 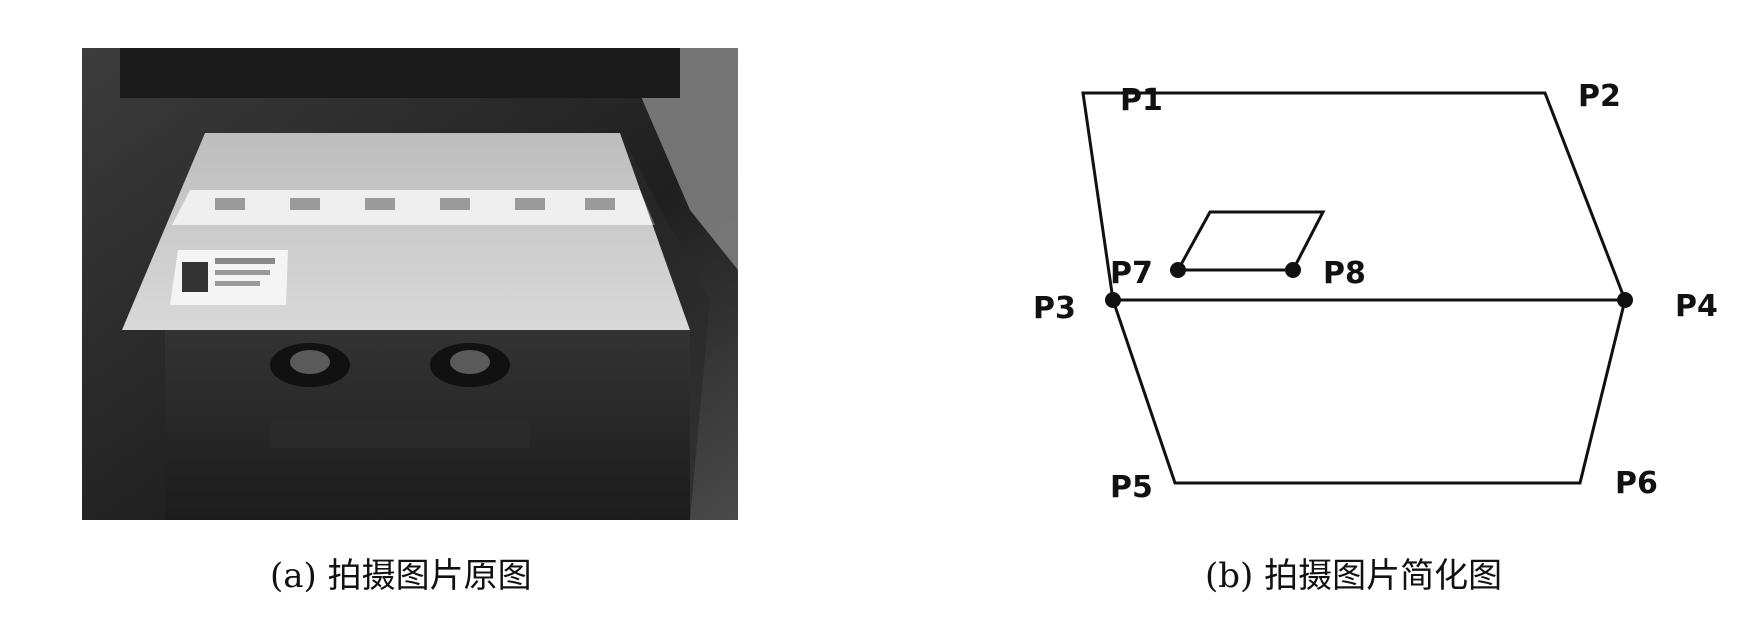 What do you see at coordinates (1131, 487) in the screenshot?
I see `point-label-p5: P5` at bounding box center [1131, 487].